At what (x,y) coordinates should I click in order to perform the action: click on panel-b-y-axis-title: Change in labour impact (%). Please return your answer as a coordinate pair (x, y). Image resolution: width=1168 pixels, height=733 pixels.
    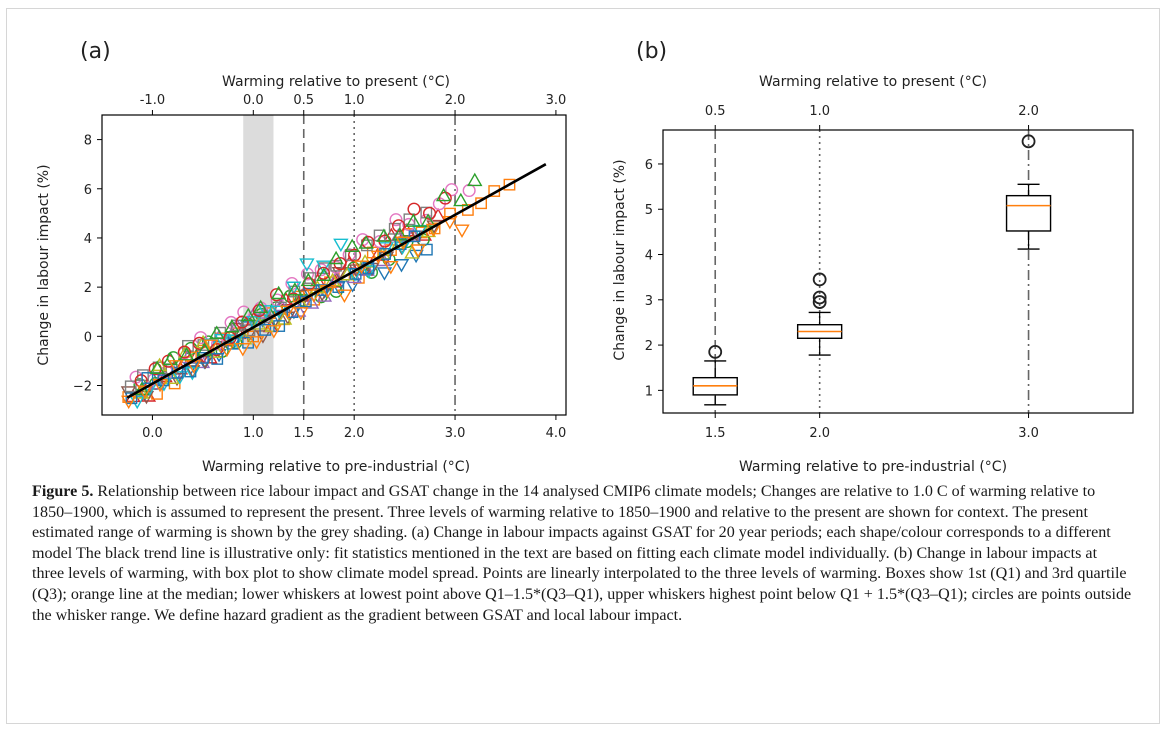
    Looking at the image, I should click on (620, 259).